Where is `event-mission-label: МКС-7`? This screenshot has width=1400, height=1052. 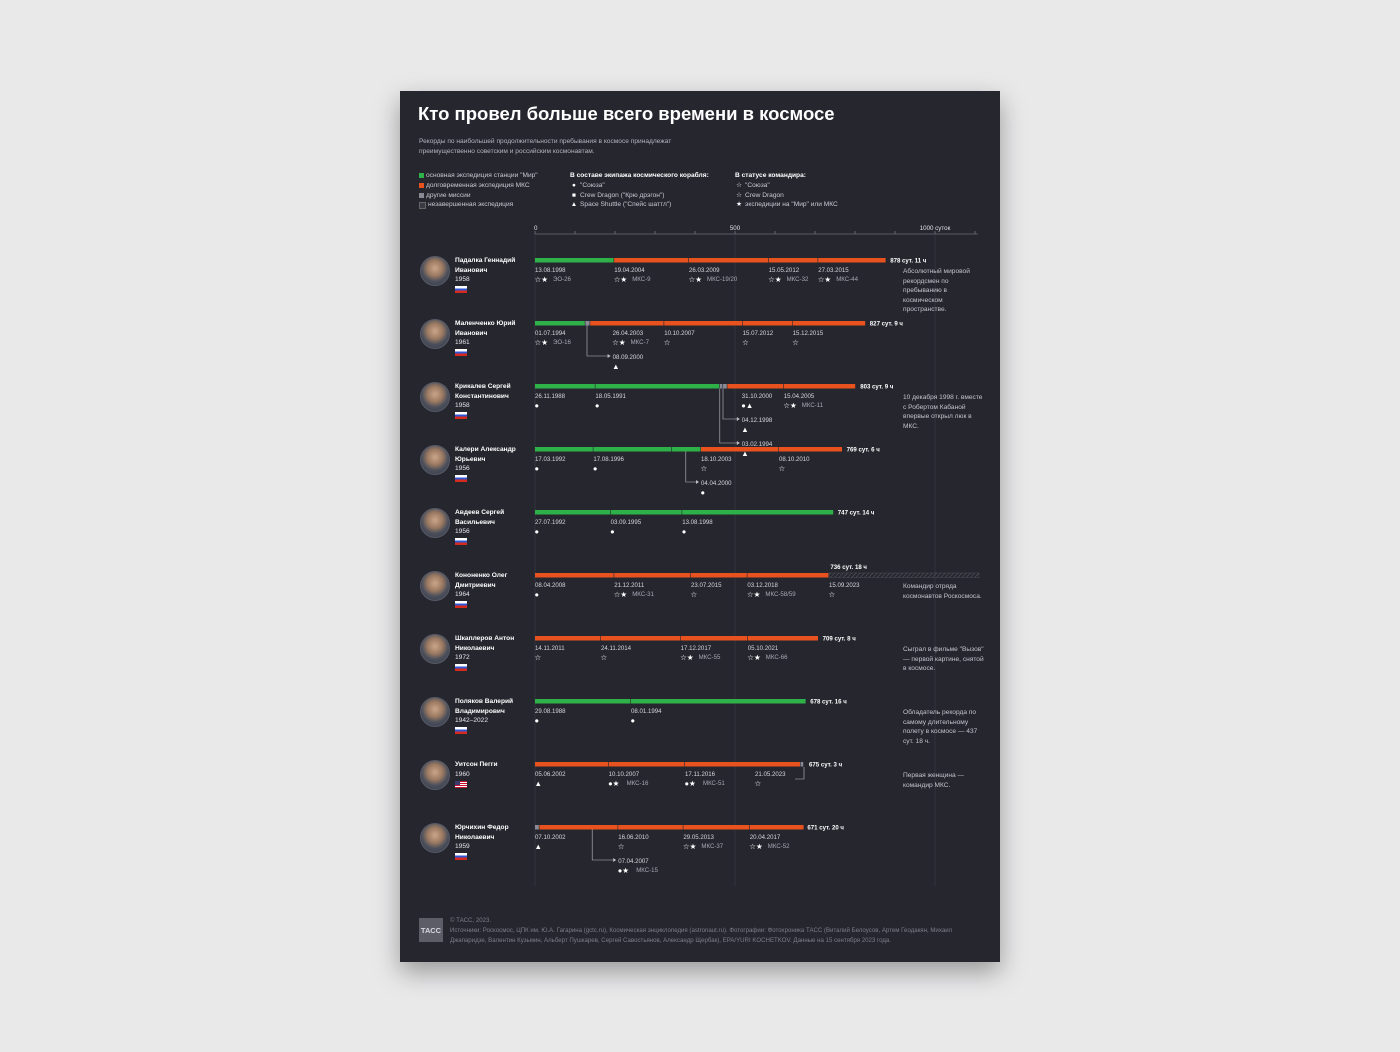 event-mission-label: МКС-7 is located at coordinates (640, 342).